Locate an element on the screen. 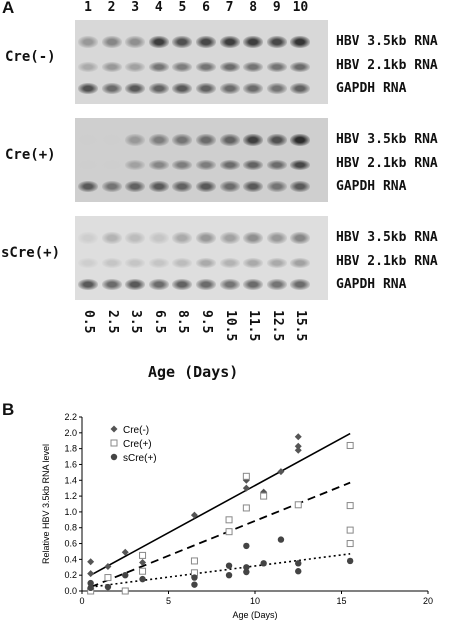  x-axis-title: Age (Days) is located at coordinates (254, 615).